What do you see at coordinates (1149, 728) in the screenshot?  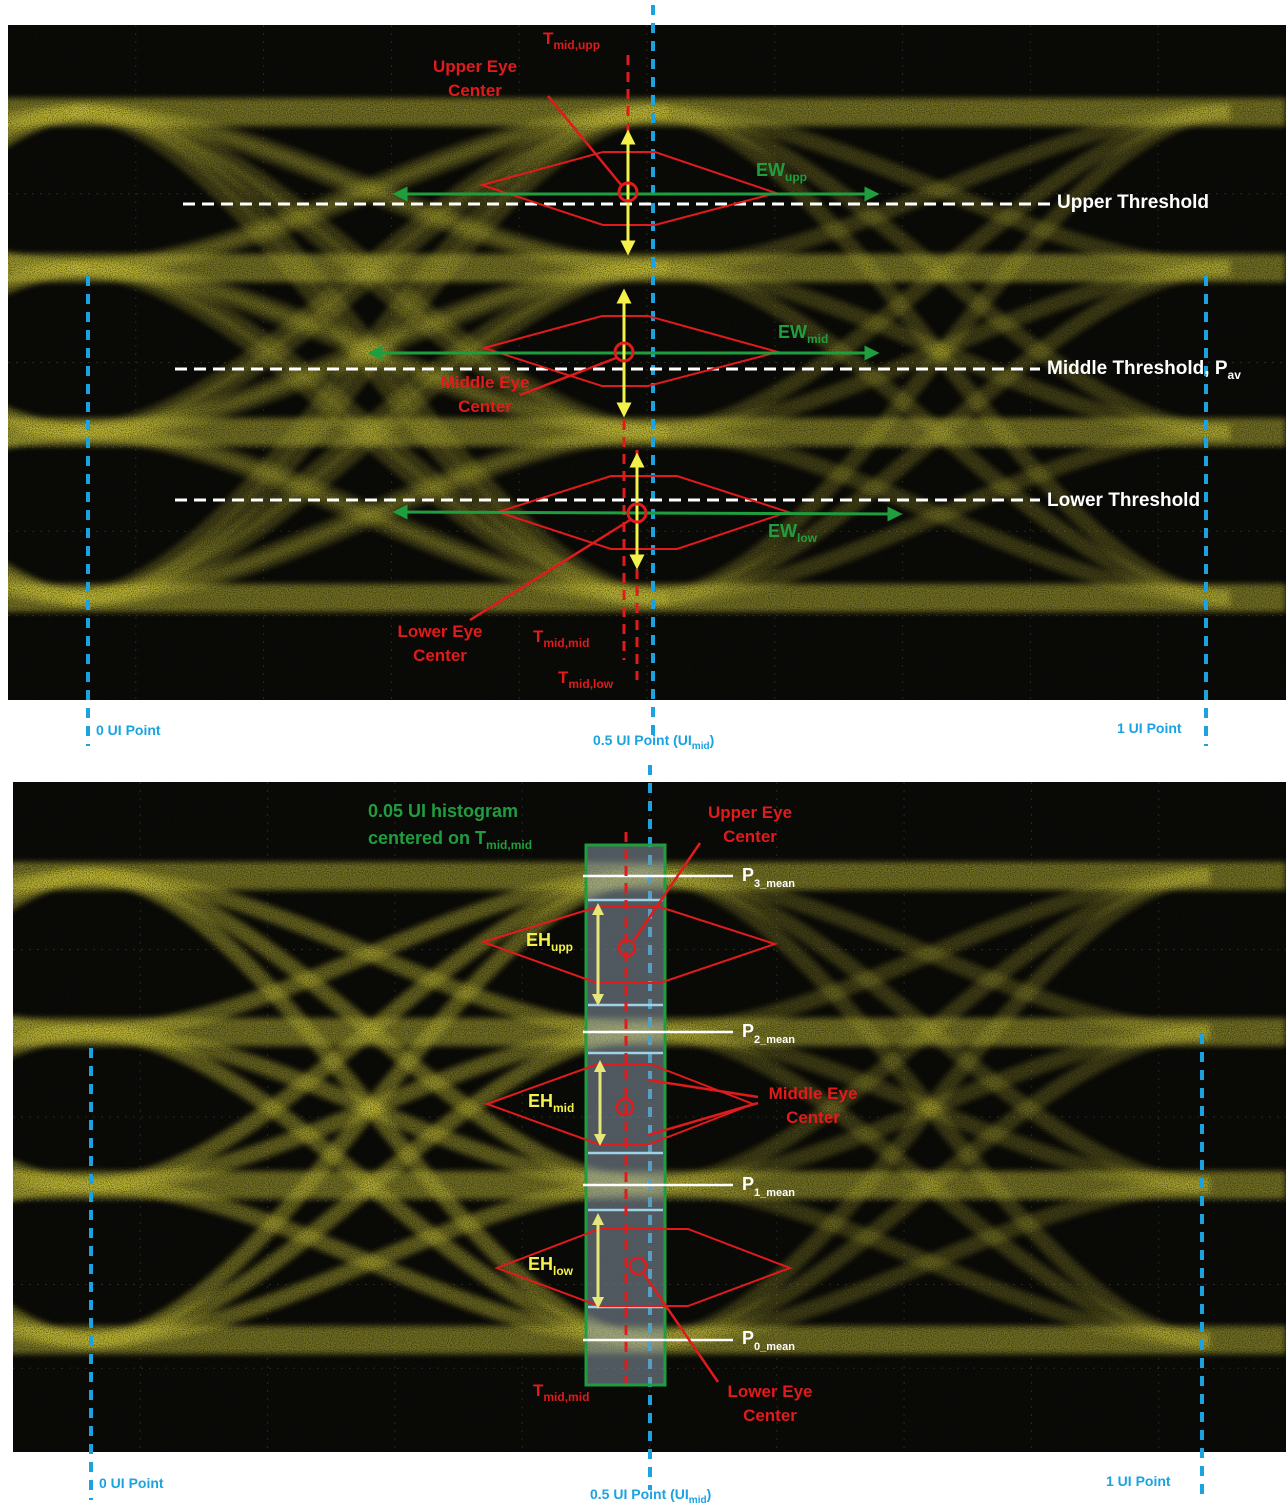 I see `top-ui1-label: 1 UI Point` at bounding box center [1149, 728].